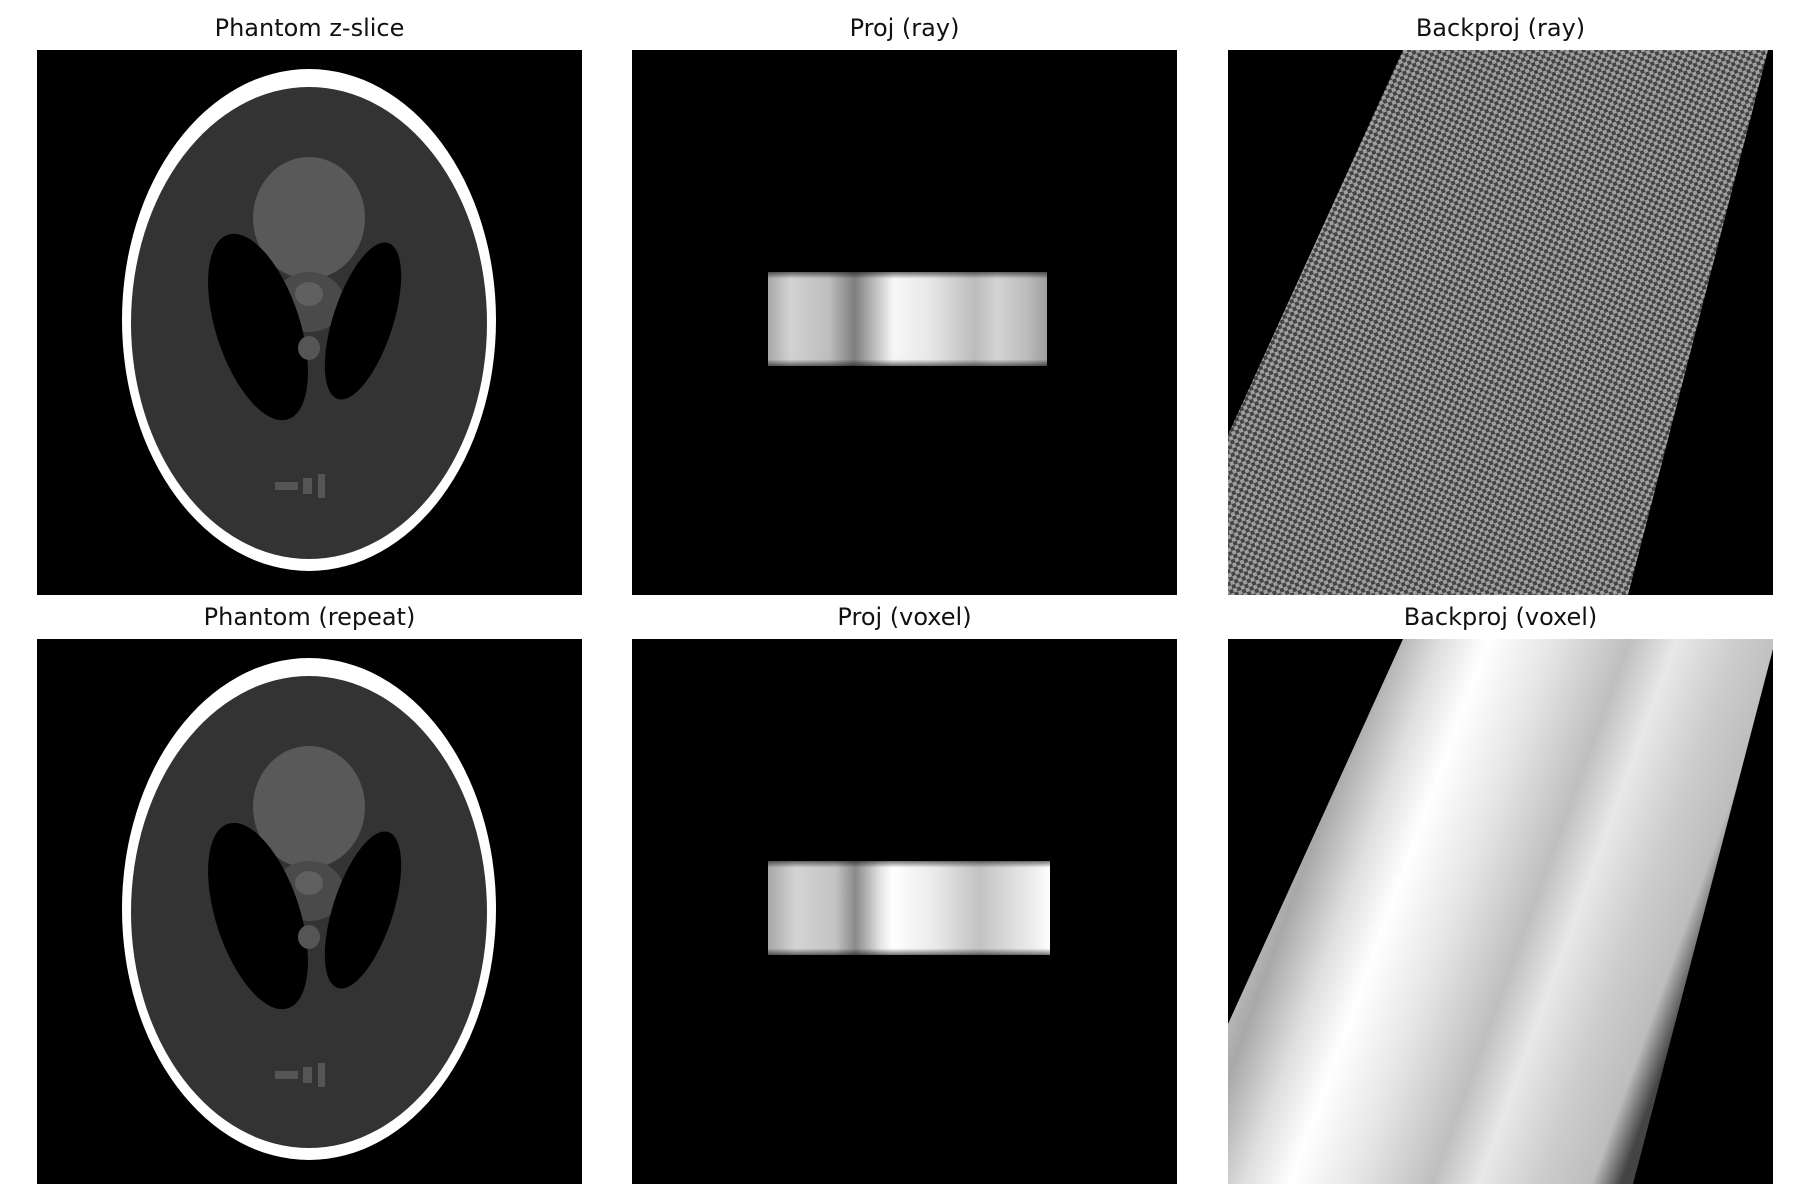 This screenshot has height=1200, width=1800. I want to click on panel-title: Backproj (ray), so click(1500, 28).